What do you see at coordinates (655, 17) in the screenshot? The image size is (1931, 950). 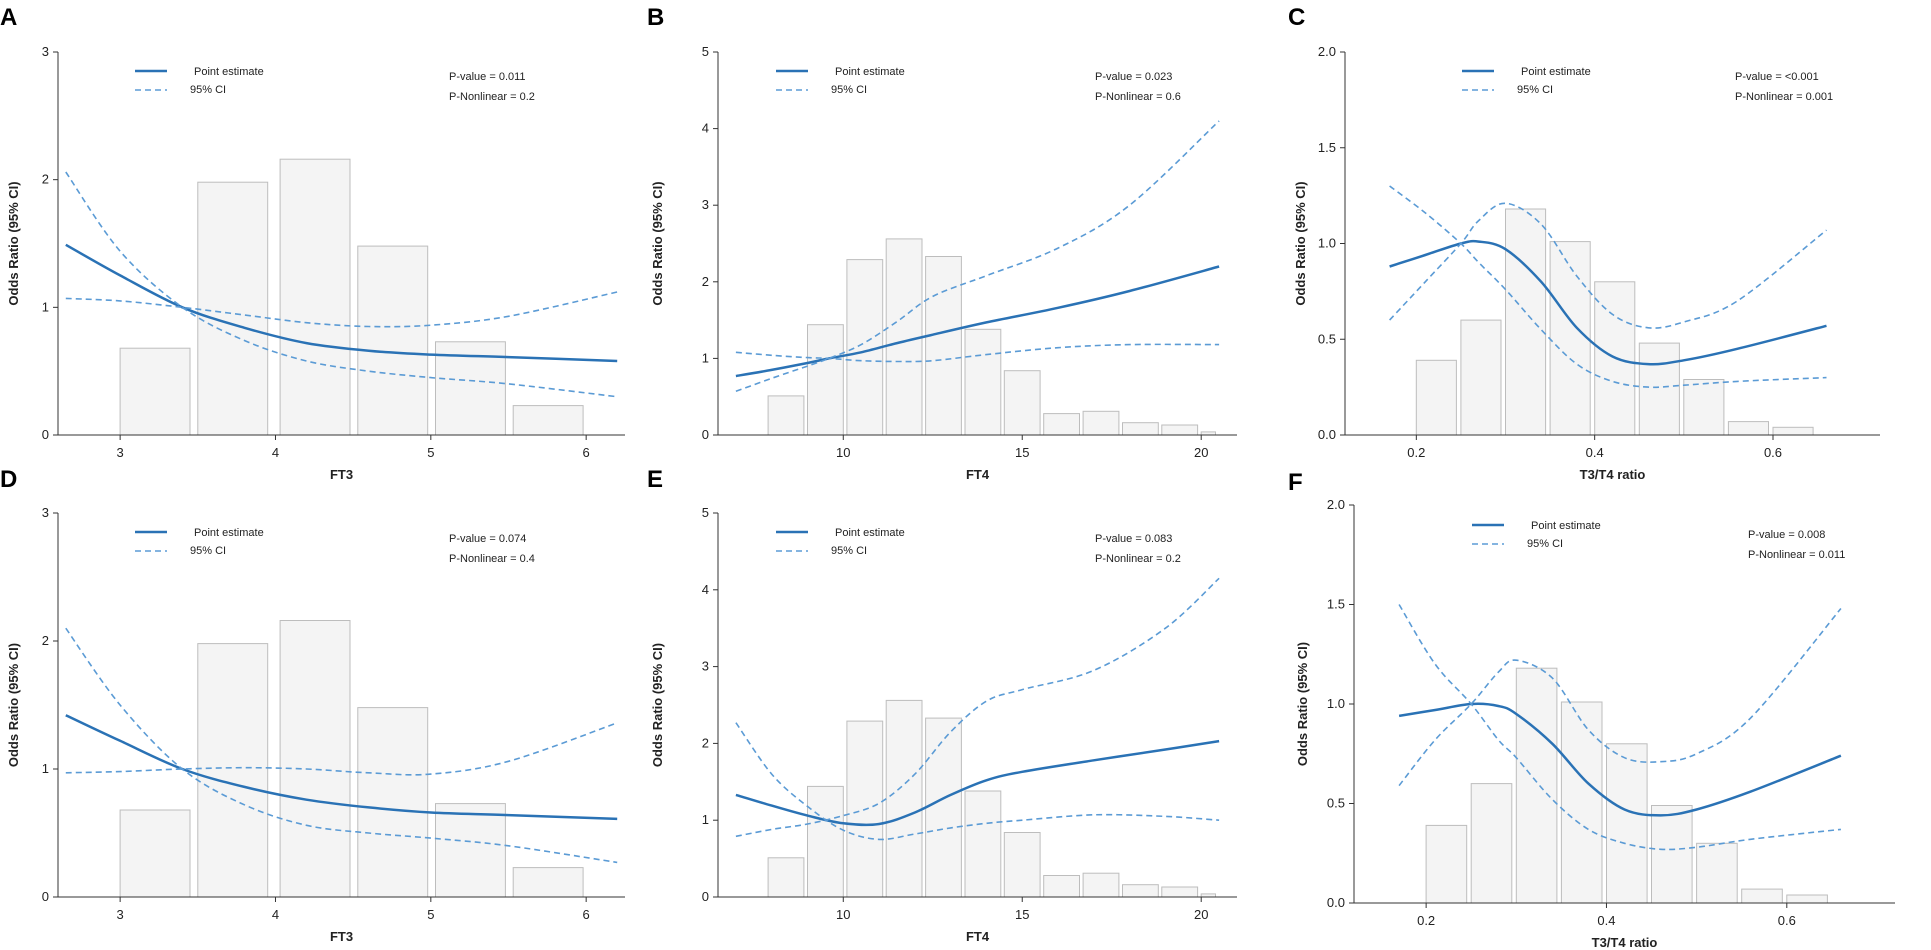 I see `panel-letter-b: B` at bounding box center [655, 17].